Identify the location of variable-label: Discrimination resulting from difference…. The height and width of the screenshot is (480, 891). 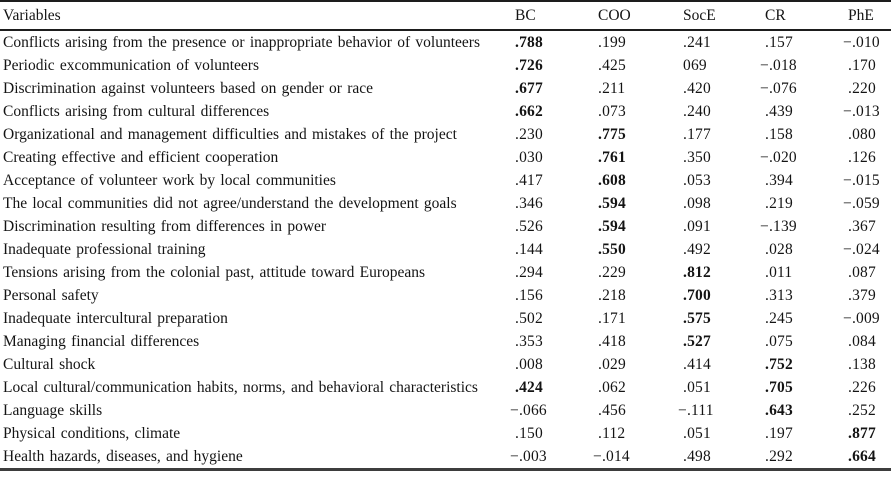
(165, 226).